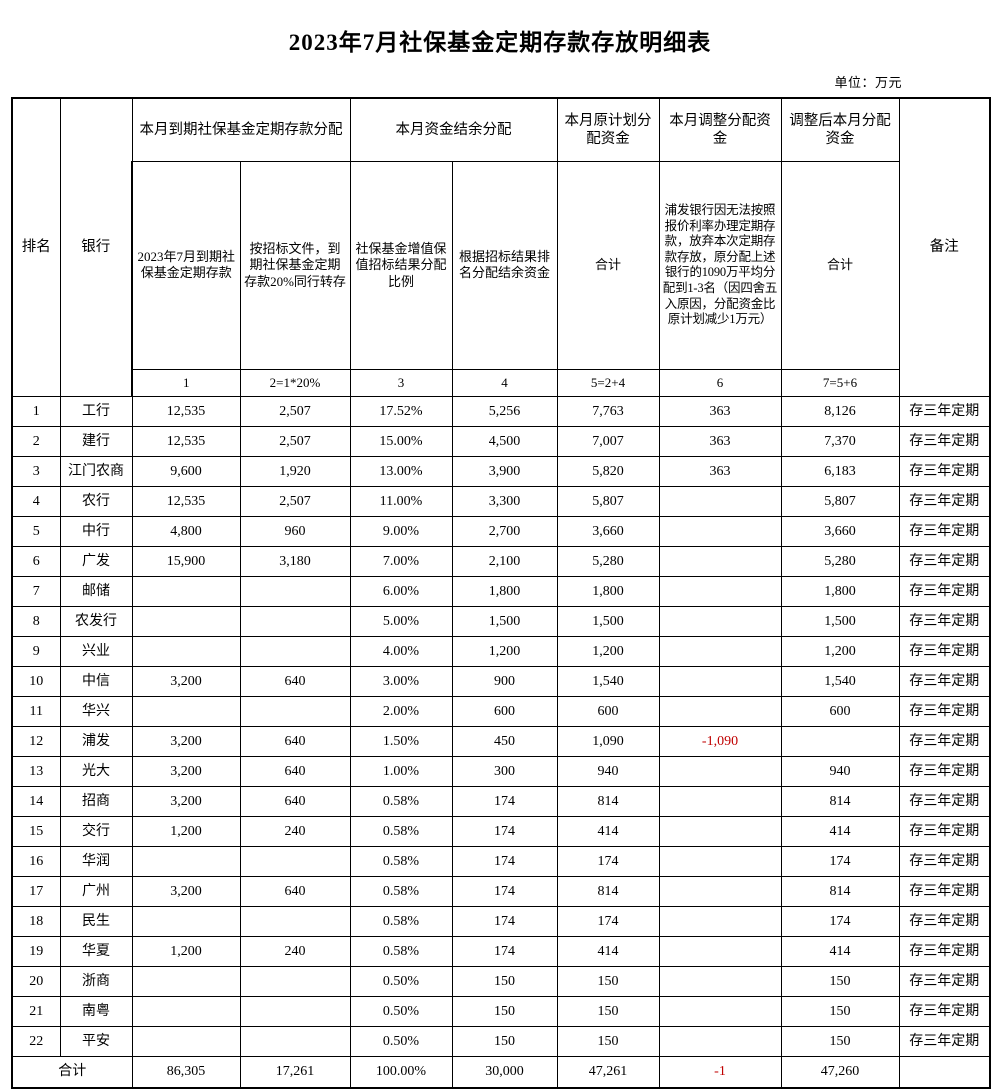 The image size is (1000, 1089). What do you see at coordinates (504, 771) in the screenshot?
I see `cell-col4: 300` at bounding box center [504, 771].